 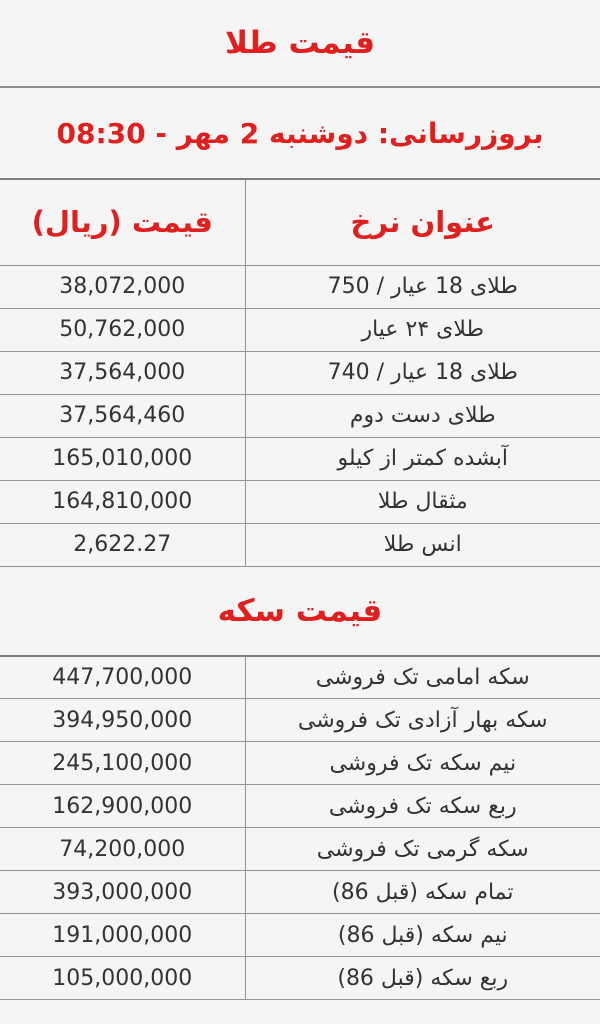 I want to click on table-row: سکه امامی تک فروشی 447,700,000, so click(x=300, y=677).